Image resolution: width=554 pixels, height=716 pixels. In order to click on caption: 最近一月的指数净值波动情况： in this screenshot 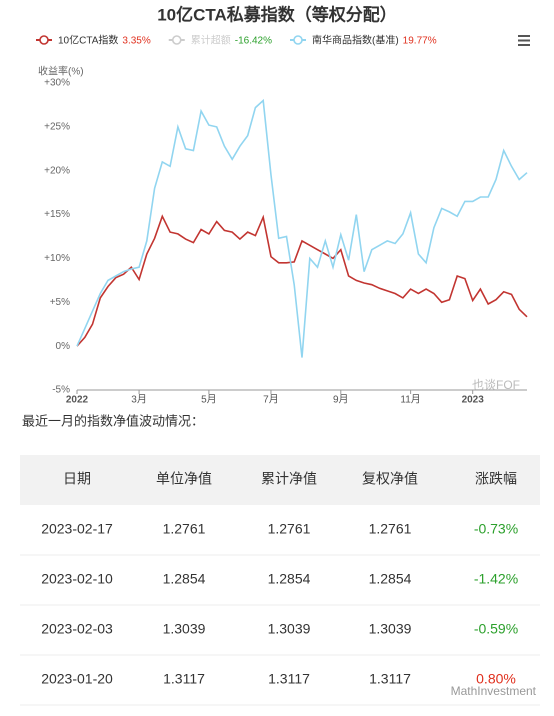, I will do `click(113, 420)`.